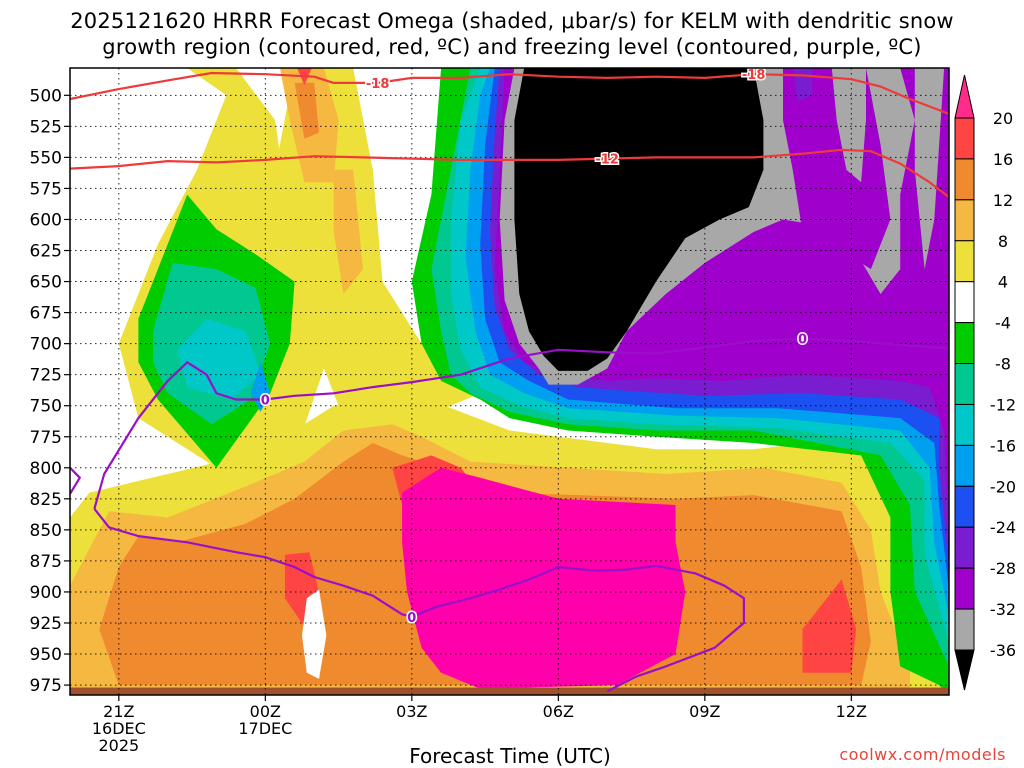 The width and height of the screenshot is (1024, 768). Describe the element at coordinates (704, 711) in the screenshot. I see `x-tick-label-10-0: 09Z` at that location.